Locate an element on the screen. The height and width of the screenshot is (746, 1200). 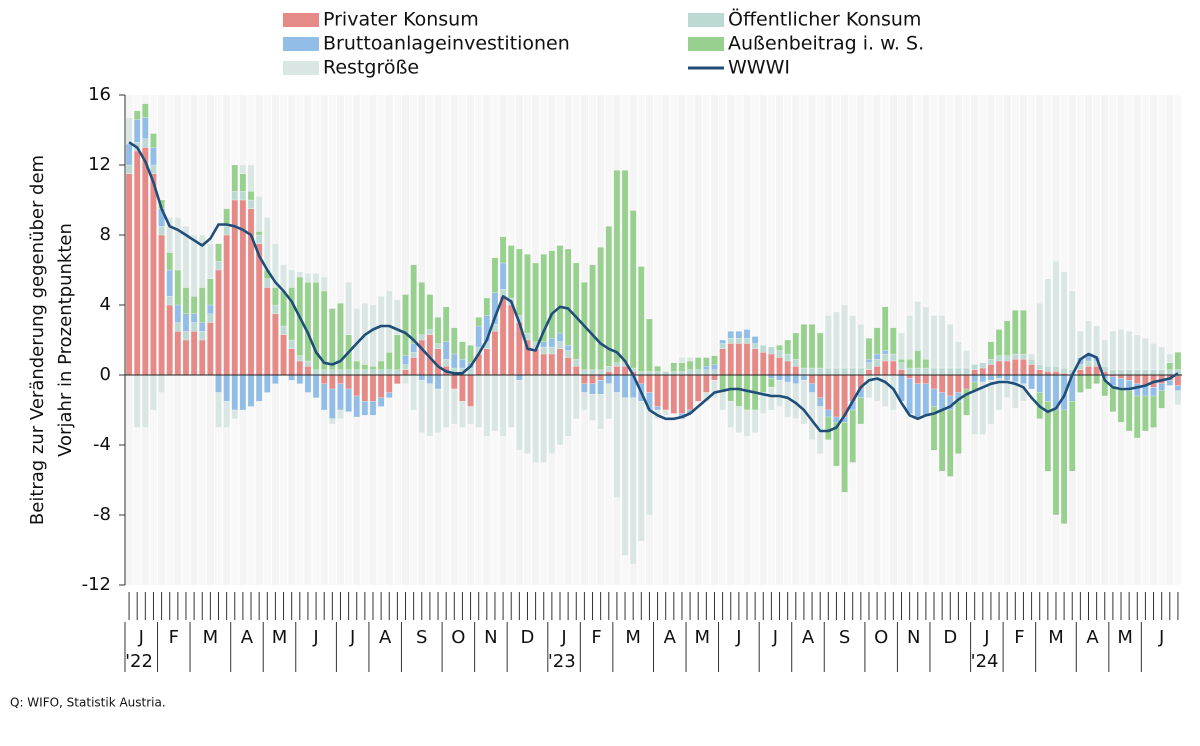
y-tick-label: 8 is located at coordinates (105, 234).